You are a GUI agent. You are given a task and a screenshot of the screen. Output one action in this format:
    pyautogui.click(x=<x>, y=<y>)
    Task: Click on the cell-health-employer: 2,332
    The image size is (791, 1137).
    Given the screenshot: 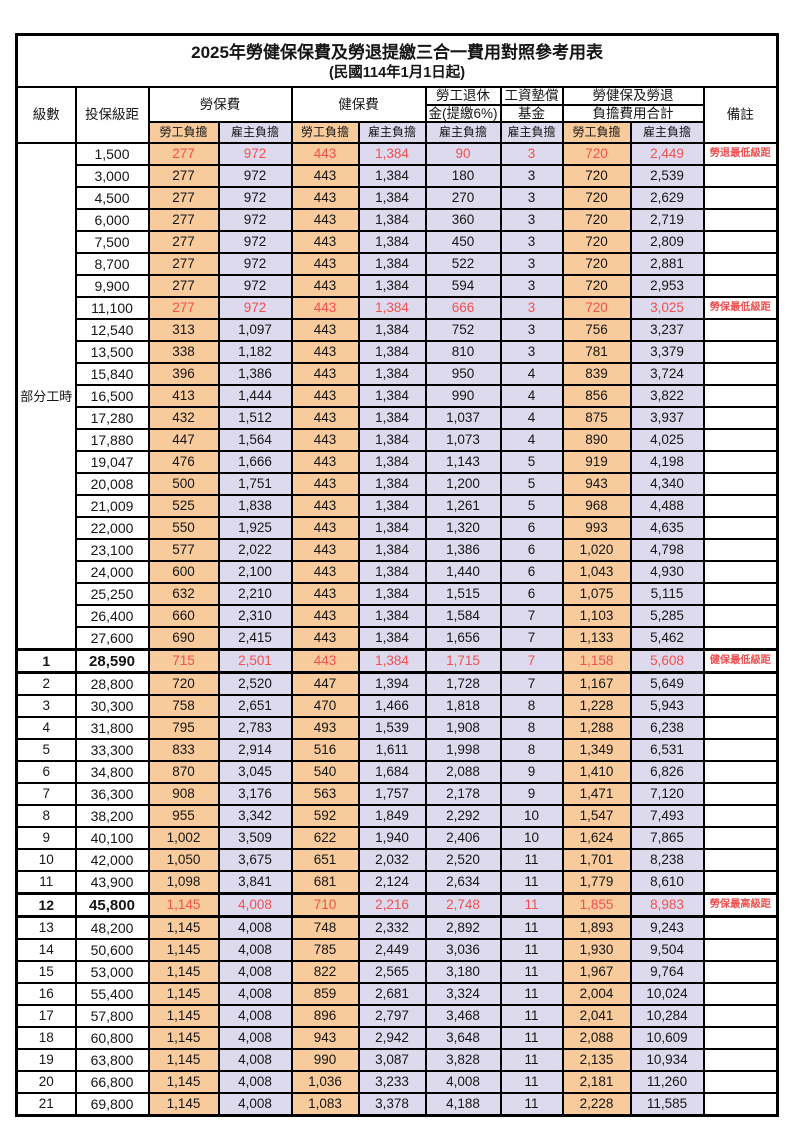 What is the action you would take?
    pyautogui.click(x=392, y=928)
    